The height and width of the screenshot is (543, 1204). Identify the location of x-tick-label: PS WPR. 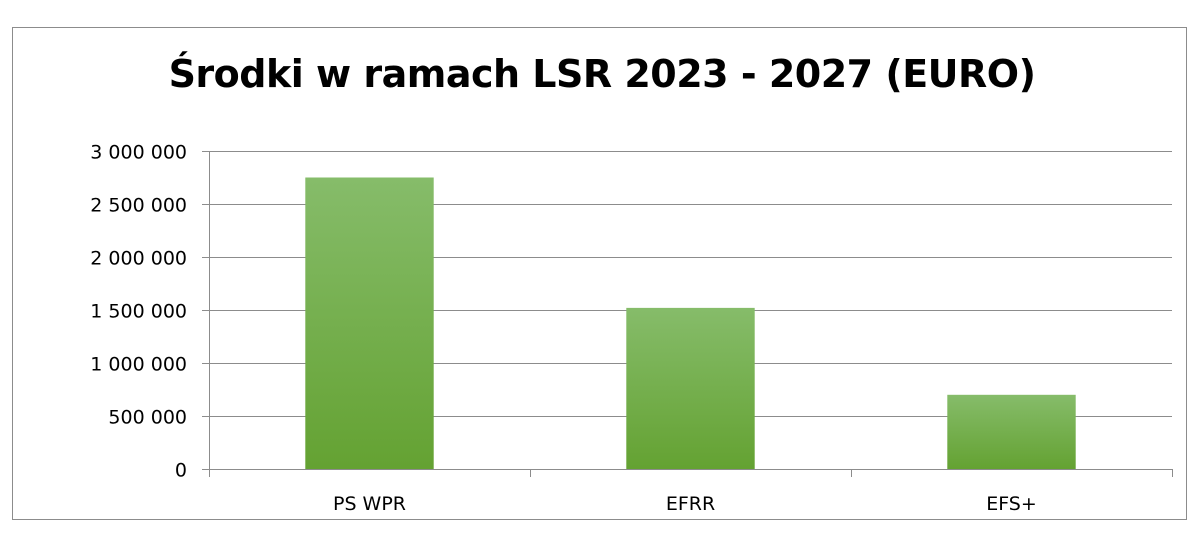
(369, 504).